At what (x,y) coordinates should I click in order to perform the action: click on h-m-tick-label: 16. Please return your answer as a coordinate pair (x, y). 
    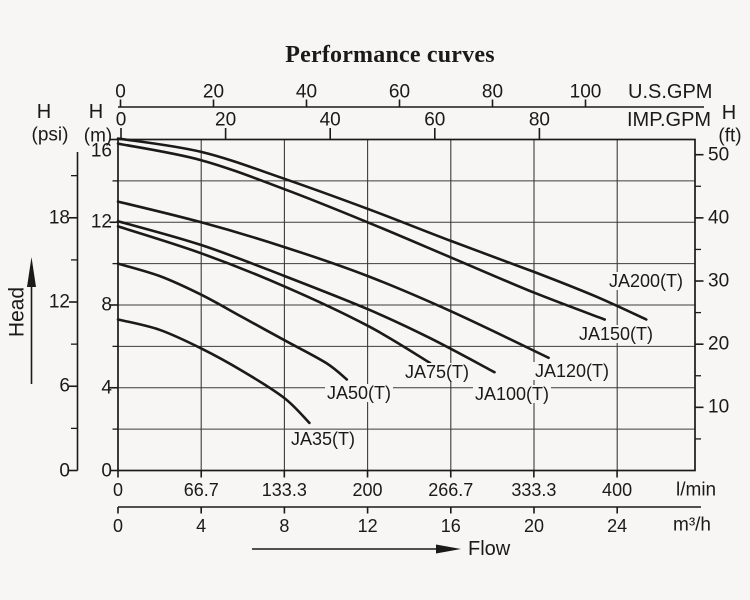
    Looking at the image, I should click on (101, 151).